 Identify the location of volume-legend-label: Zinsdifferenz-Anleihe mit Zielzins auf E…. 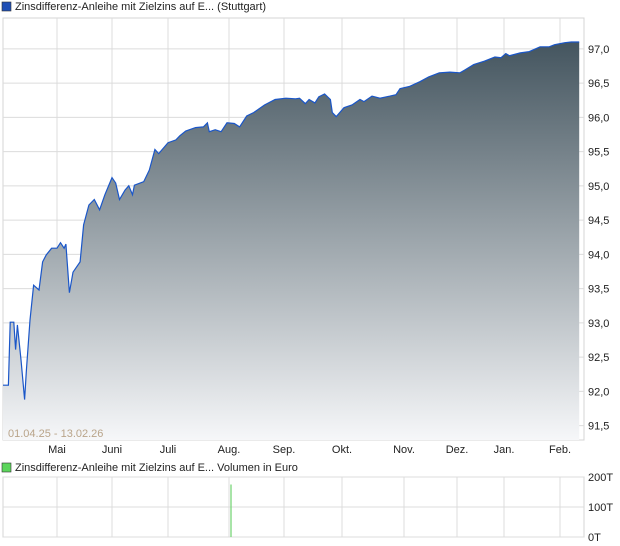
(156, 468).